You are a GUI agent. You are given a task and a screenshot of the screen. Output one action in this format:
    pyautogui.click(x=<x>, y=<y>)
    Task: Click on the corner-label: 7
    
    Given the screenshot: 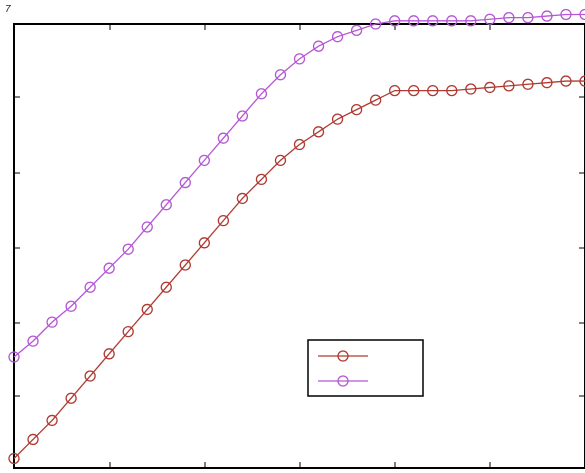 What is the action you would take?
    pyautogui.click(x=8, y=9)
    